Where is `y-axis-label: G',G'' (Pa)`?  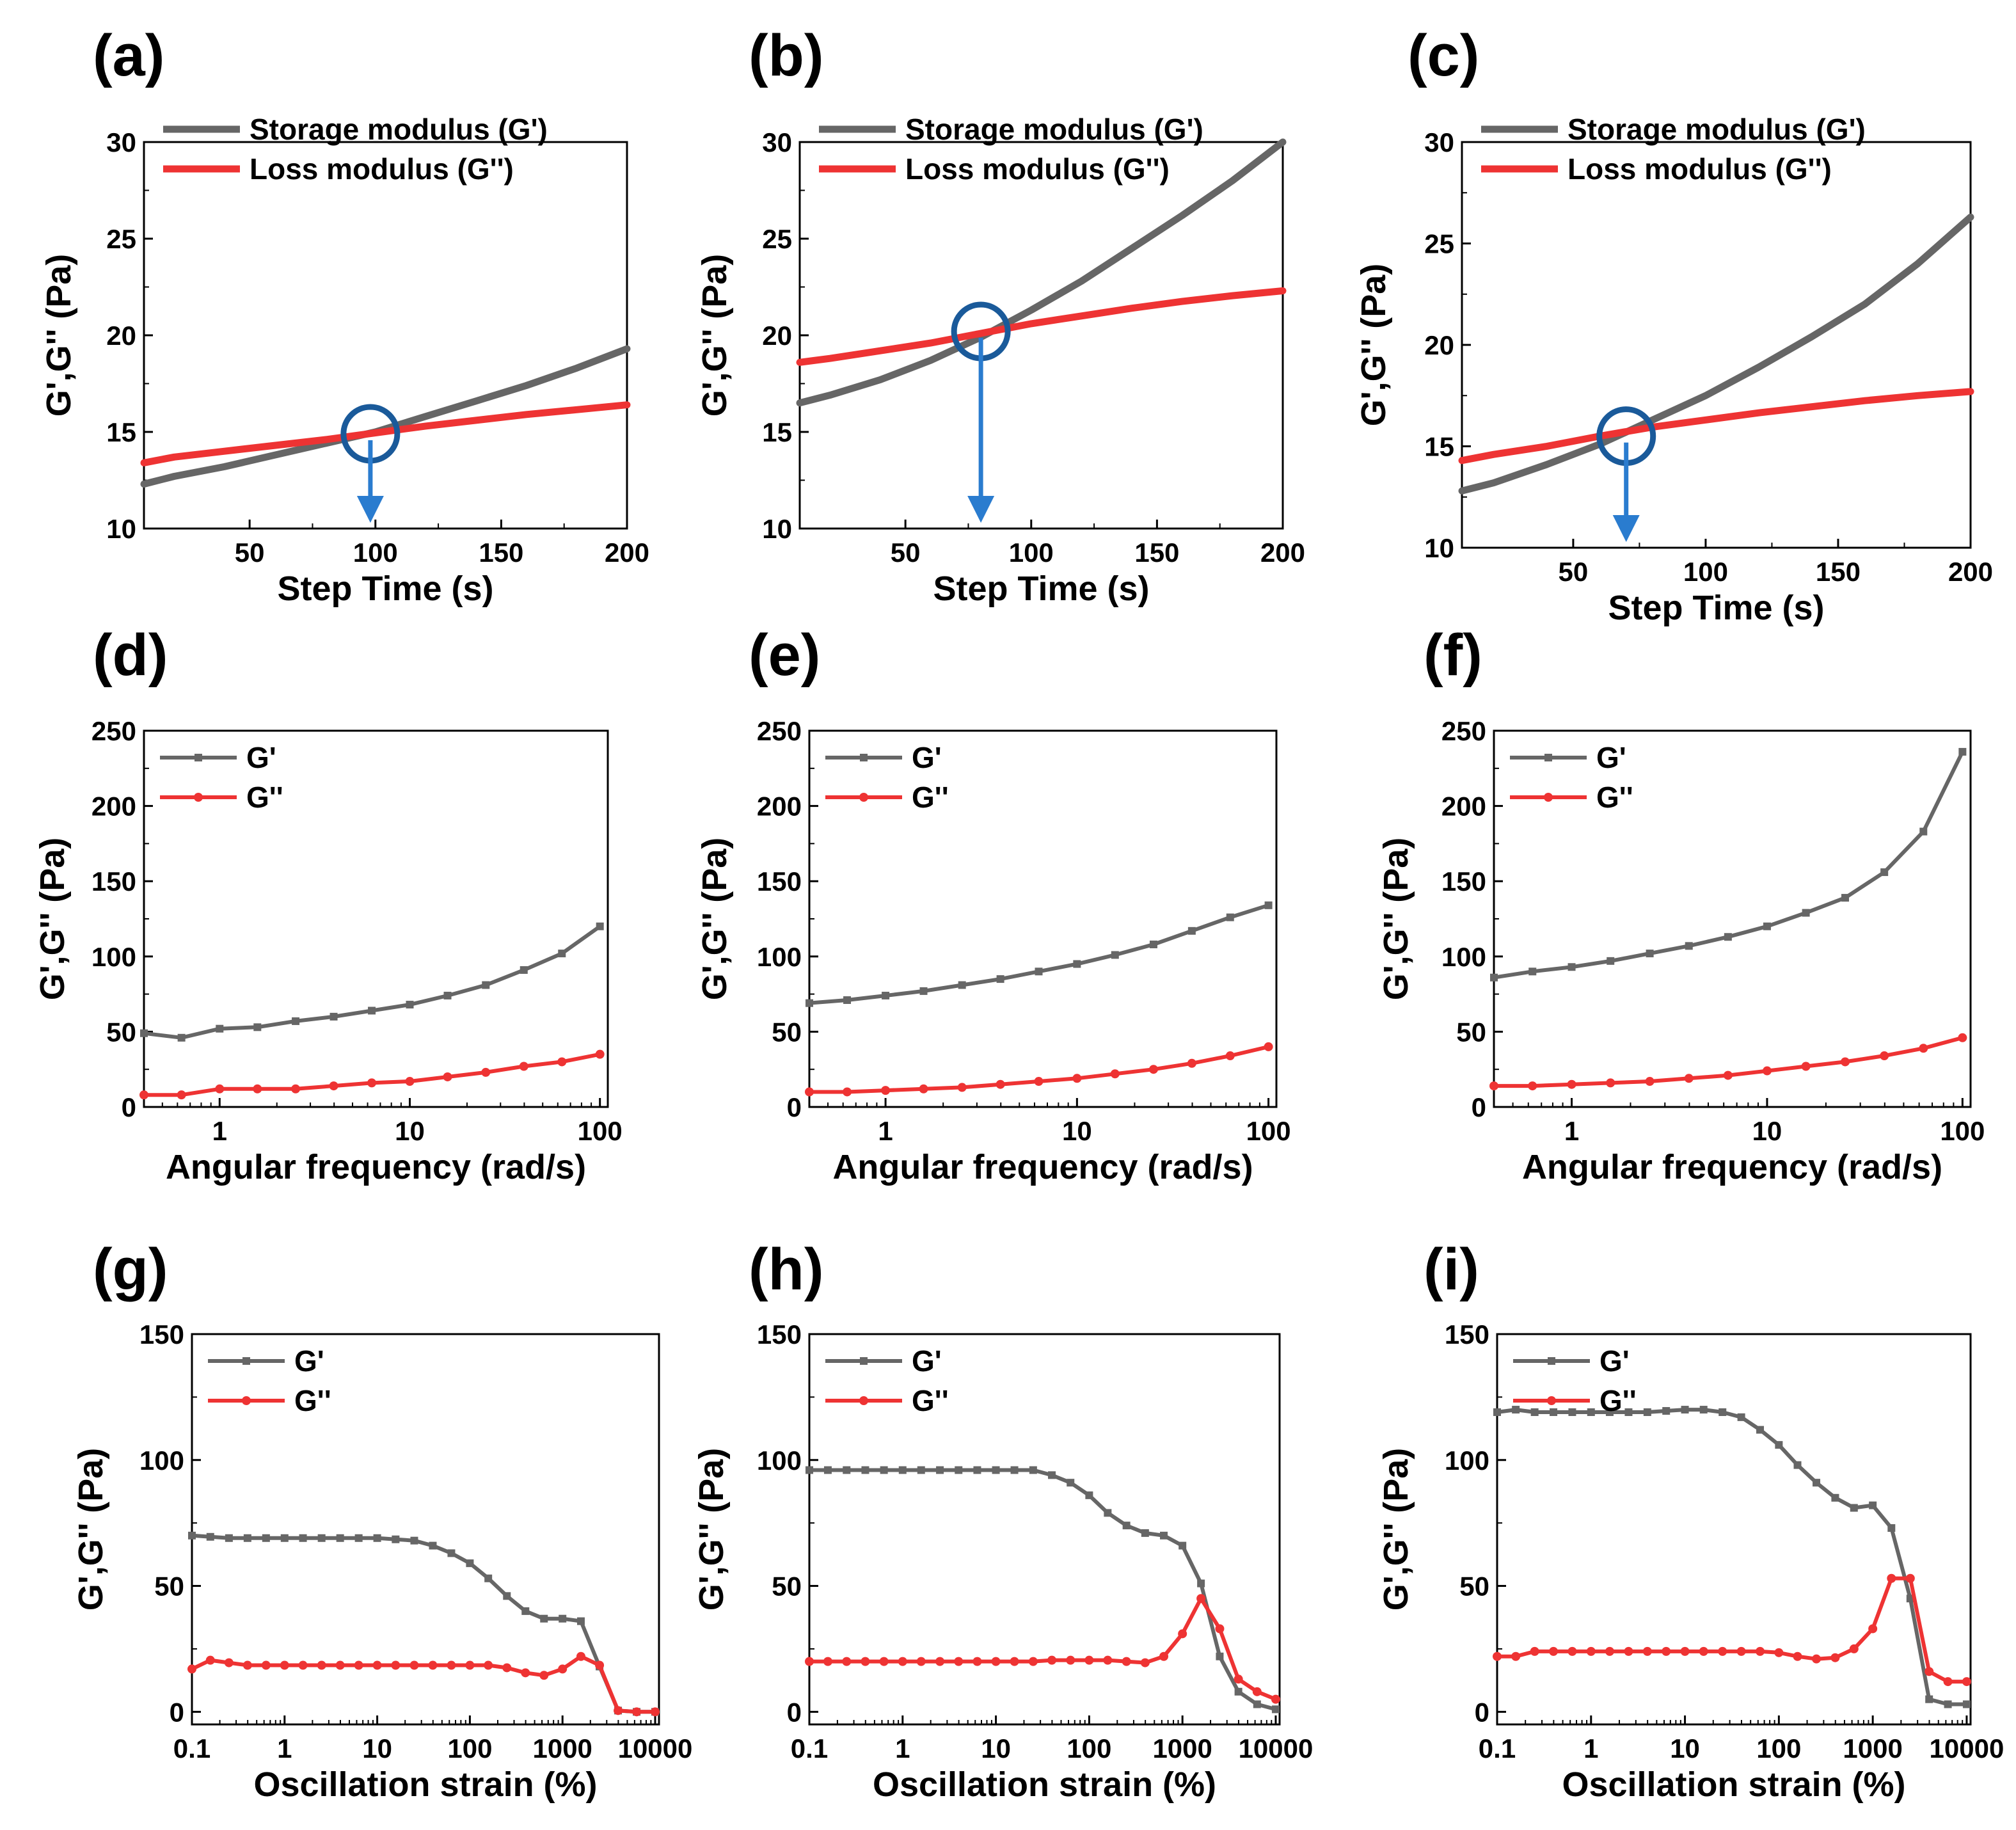 y-axis-label: G',G'' (Pa) is located at coordinates (714, 920).